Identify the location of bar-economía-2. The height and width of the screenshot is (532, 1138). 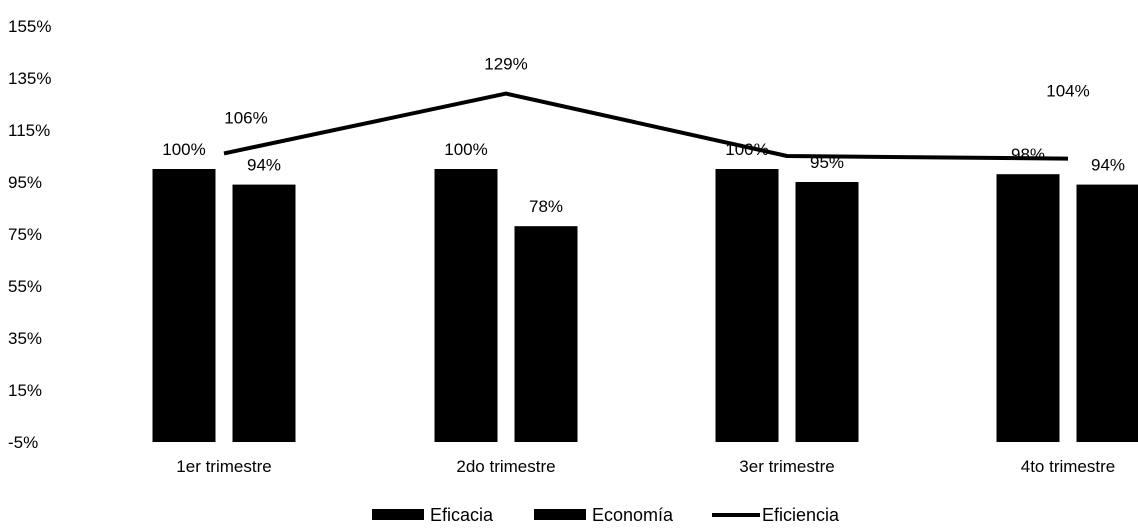
(546, 334).